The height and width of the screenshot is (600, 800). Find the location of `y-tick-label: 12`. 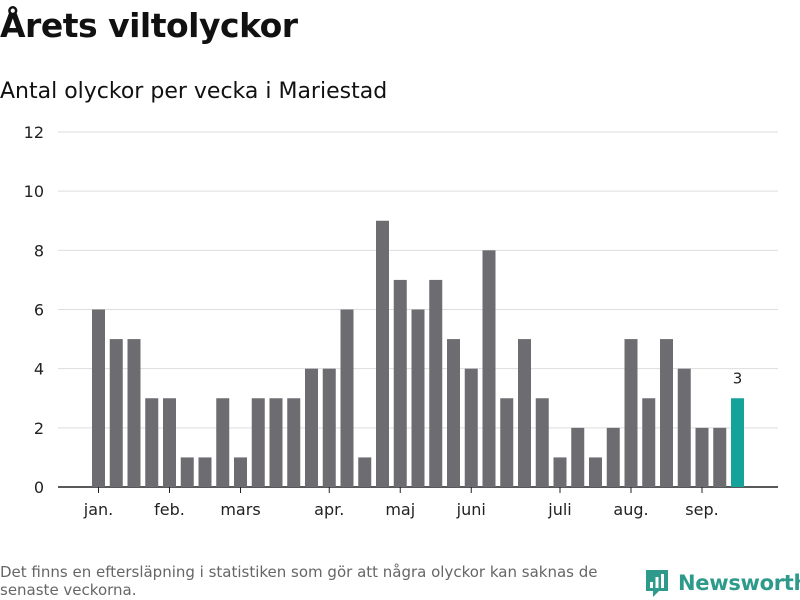

y-tick-label: 12 is located at coordinates (34, 132).